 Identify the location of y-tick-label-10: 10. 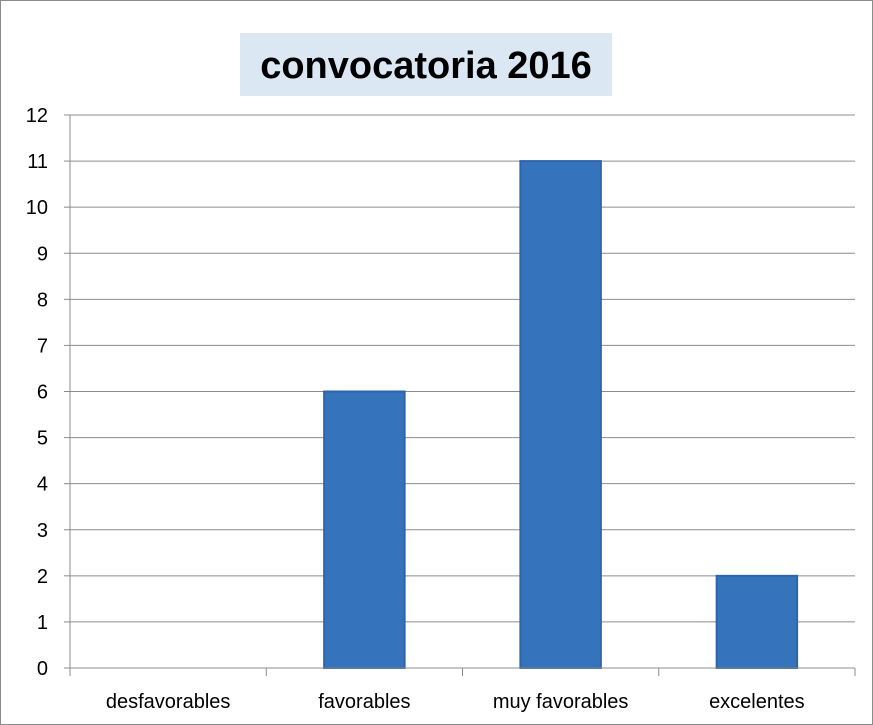
(37, 208).